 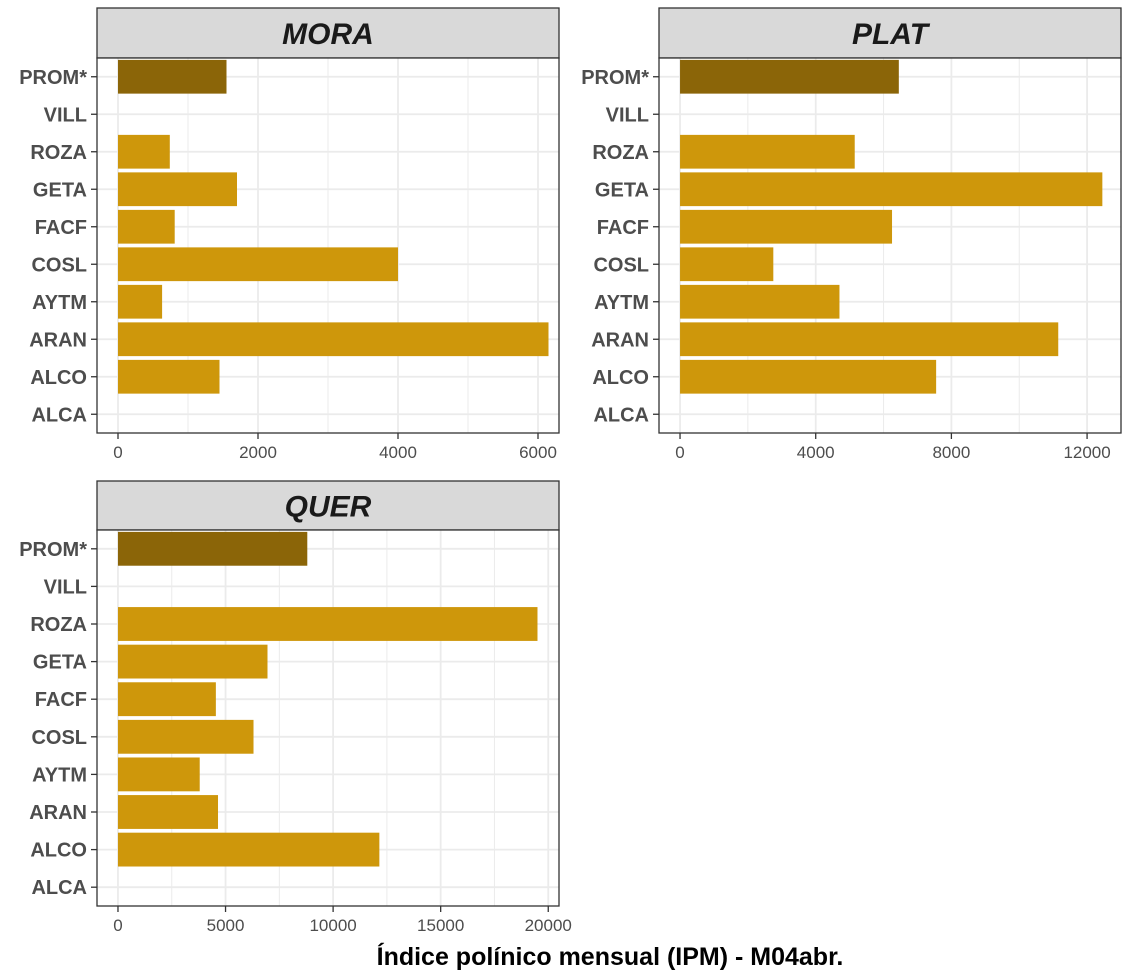 What do you see at coordinates (328, 507) in the screenshot?
I see `panel-title: QUER` at bounding box center [328, 507].